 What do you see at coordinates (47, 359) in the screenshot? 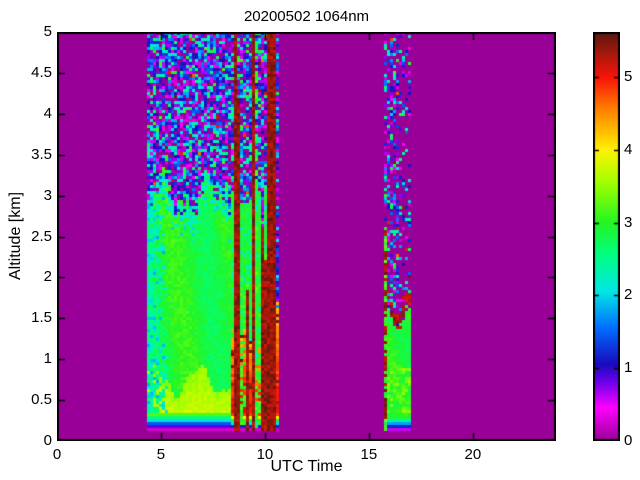
I see `y-tick-label: 1` at bounding box center [47, 359].